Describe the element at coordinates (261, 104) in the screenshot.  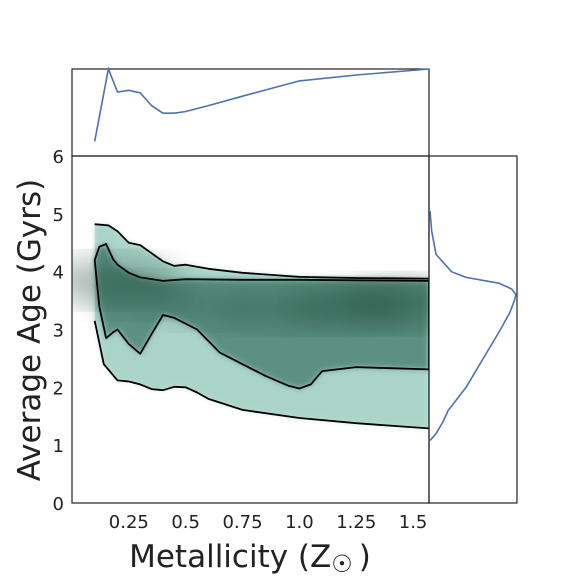
I see `top-marginal-density-line` at that location.